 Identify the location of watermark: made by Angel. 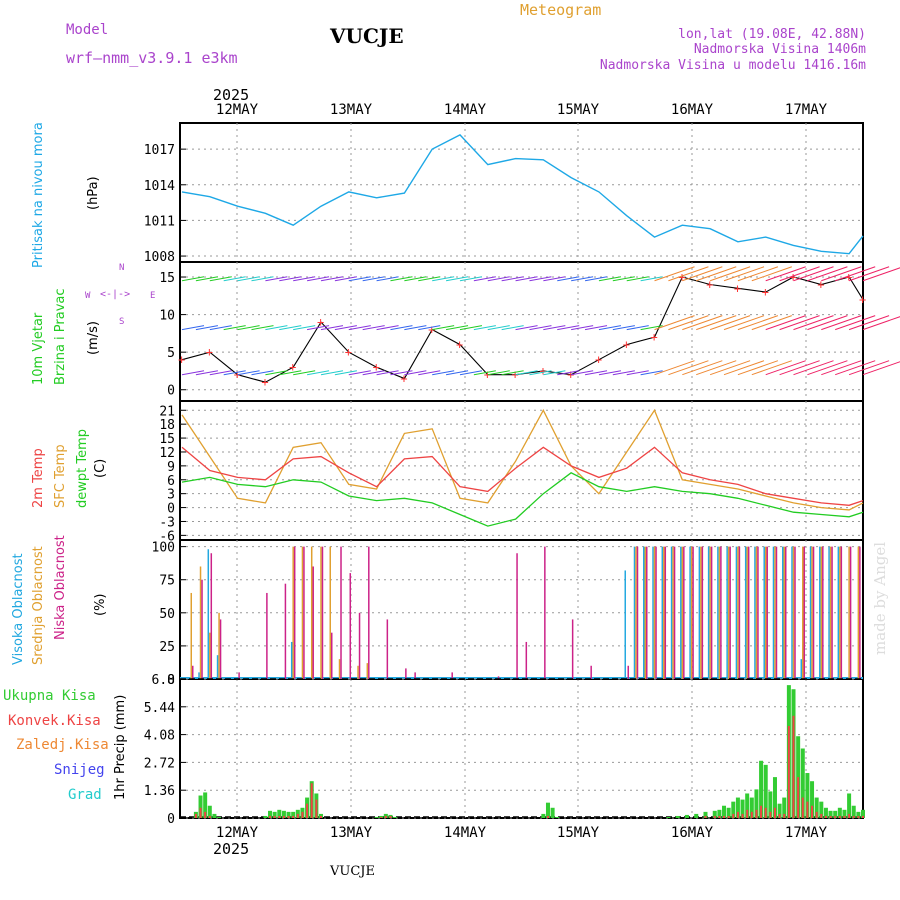
(880, 598).